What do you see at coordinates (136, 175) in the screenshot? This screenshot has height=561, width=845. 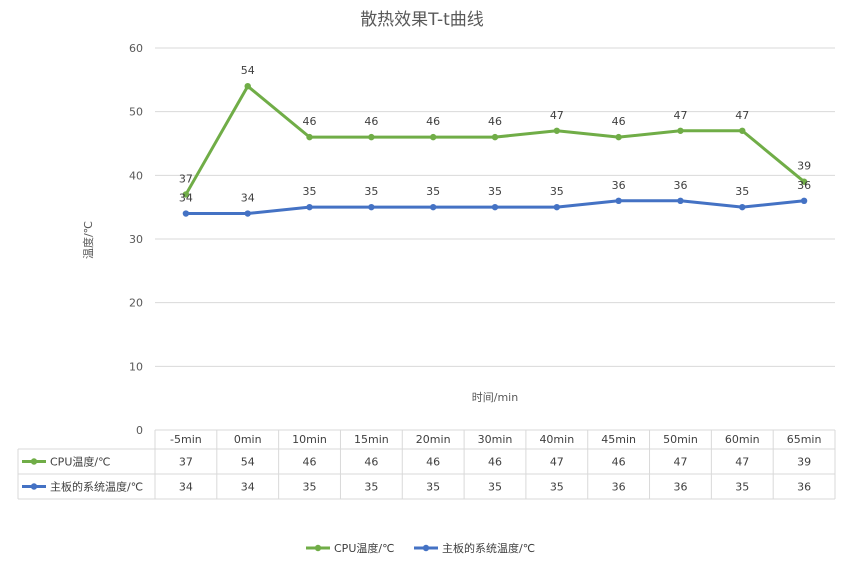 I see `y-tick-label: 40` at bounding box center [136, 175].